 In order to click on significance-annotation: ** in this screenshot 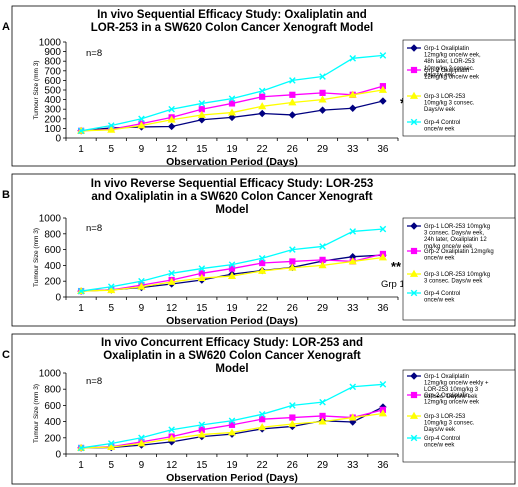, I will do `click(396, 266)`.